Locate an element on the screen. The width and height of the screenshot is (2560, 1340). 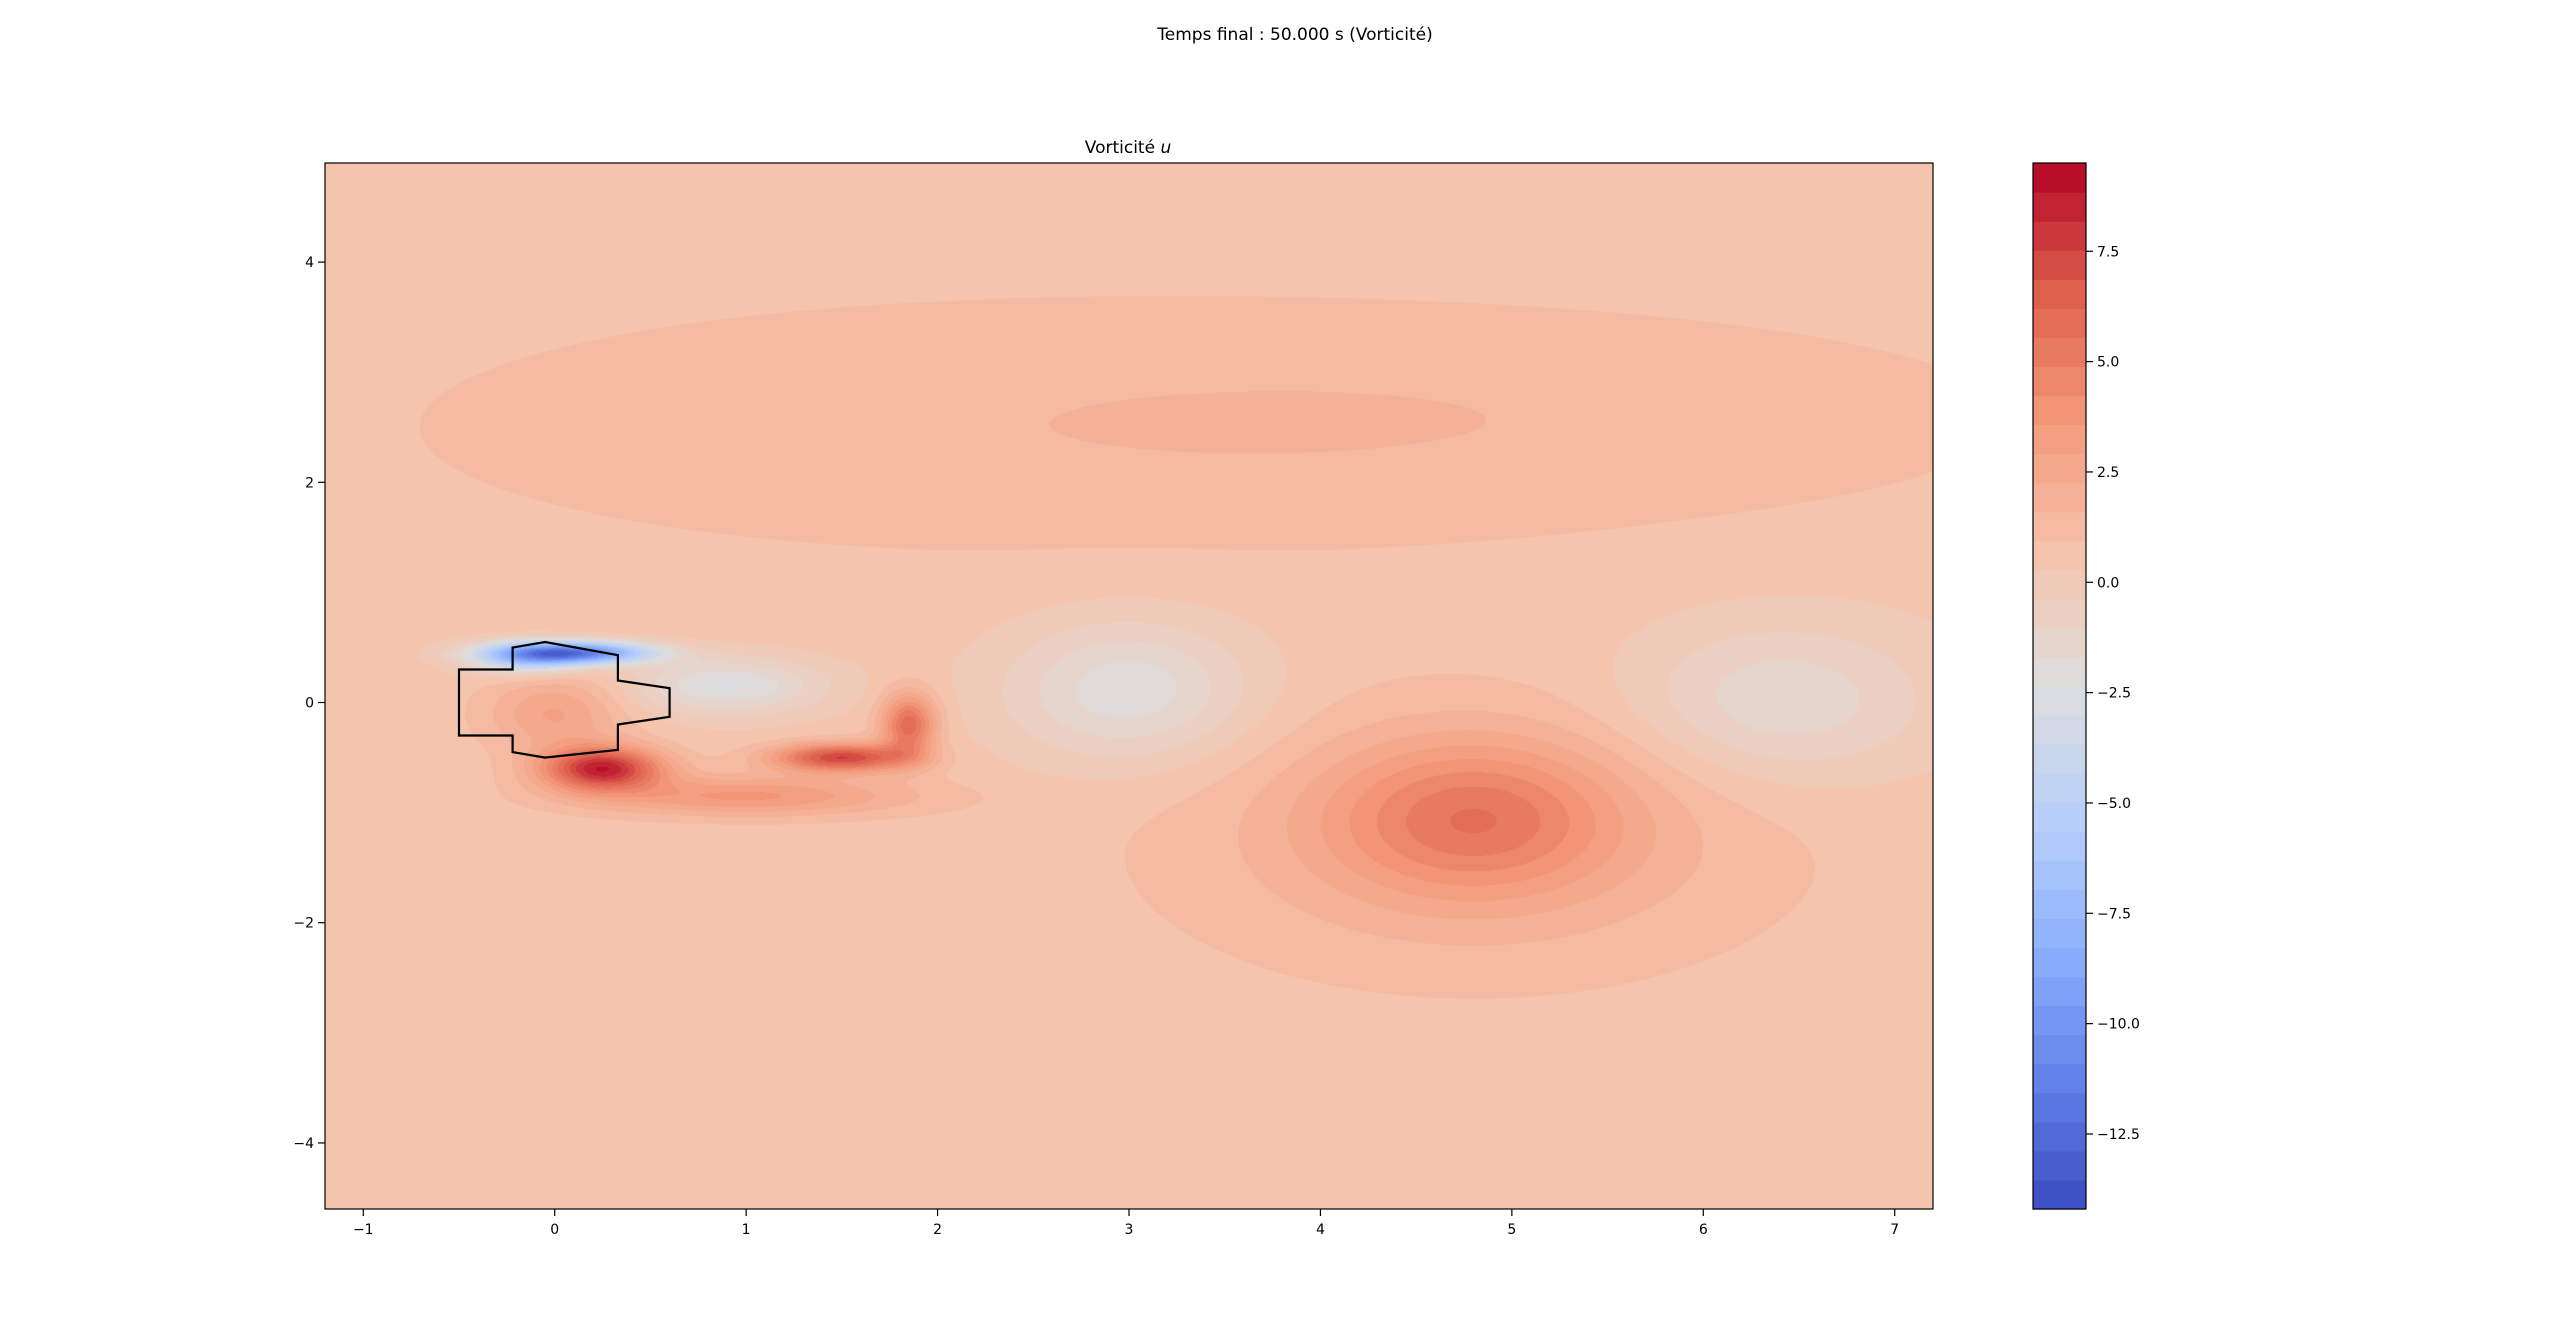
x-tick-label: 0 is located at coordinates (554, 1230).